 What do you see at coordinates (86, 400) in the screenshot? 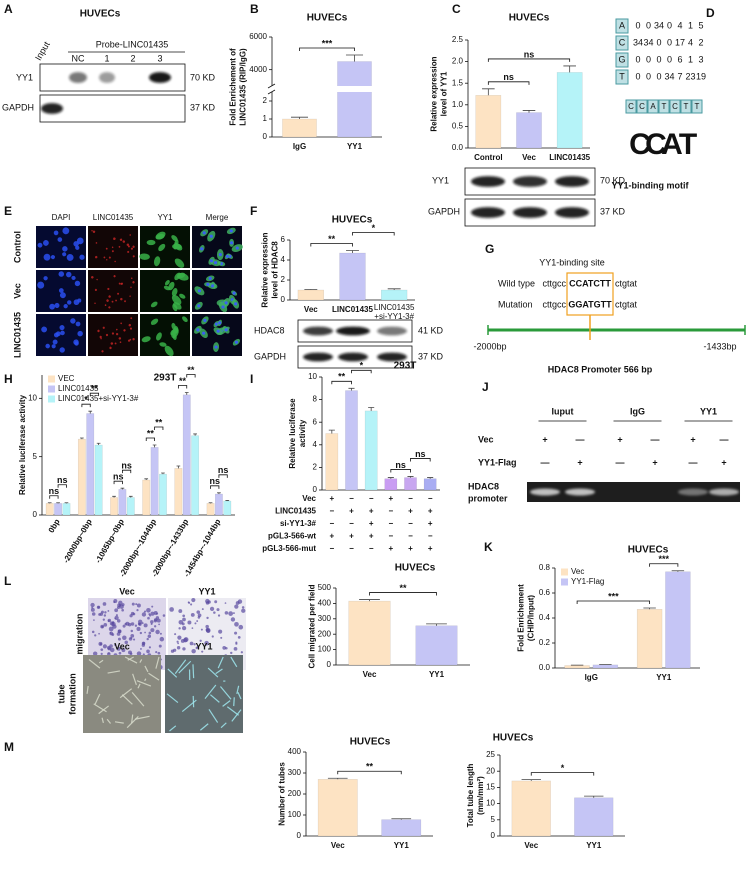
I see `significance-label: *` at bounding box center [86, 400].